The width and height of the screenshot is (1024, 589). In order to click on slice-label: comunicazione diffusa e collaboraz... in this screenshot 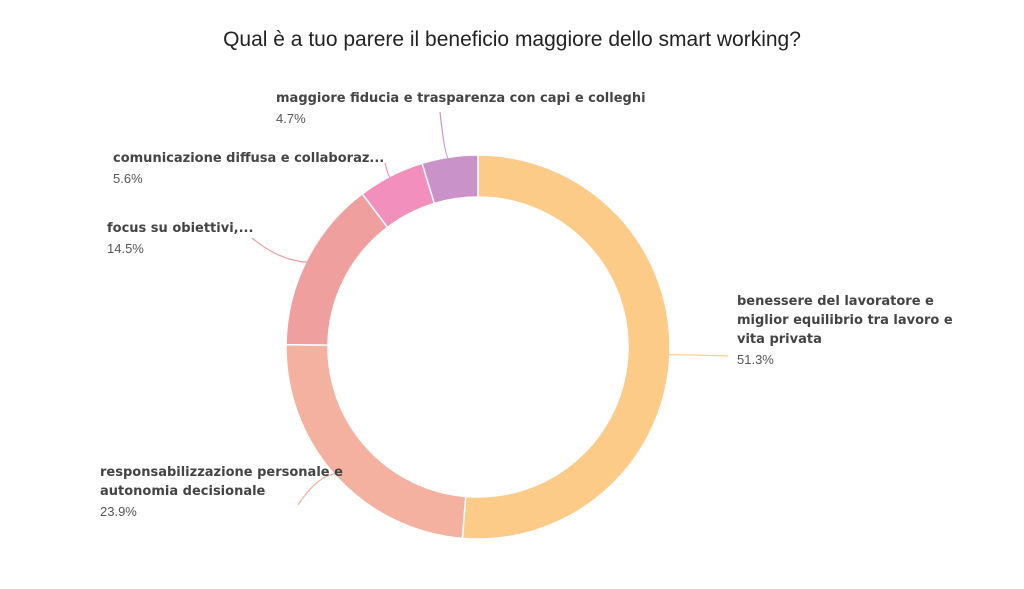, I will do `click(249, 158)`.